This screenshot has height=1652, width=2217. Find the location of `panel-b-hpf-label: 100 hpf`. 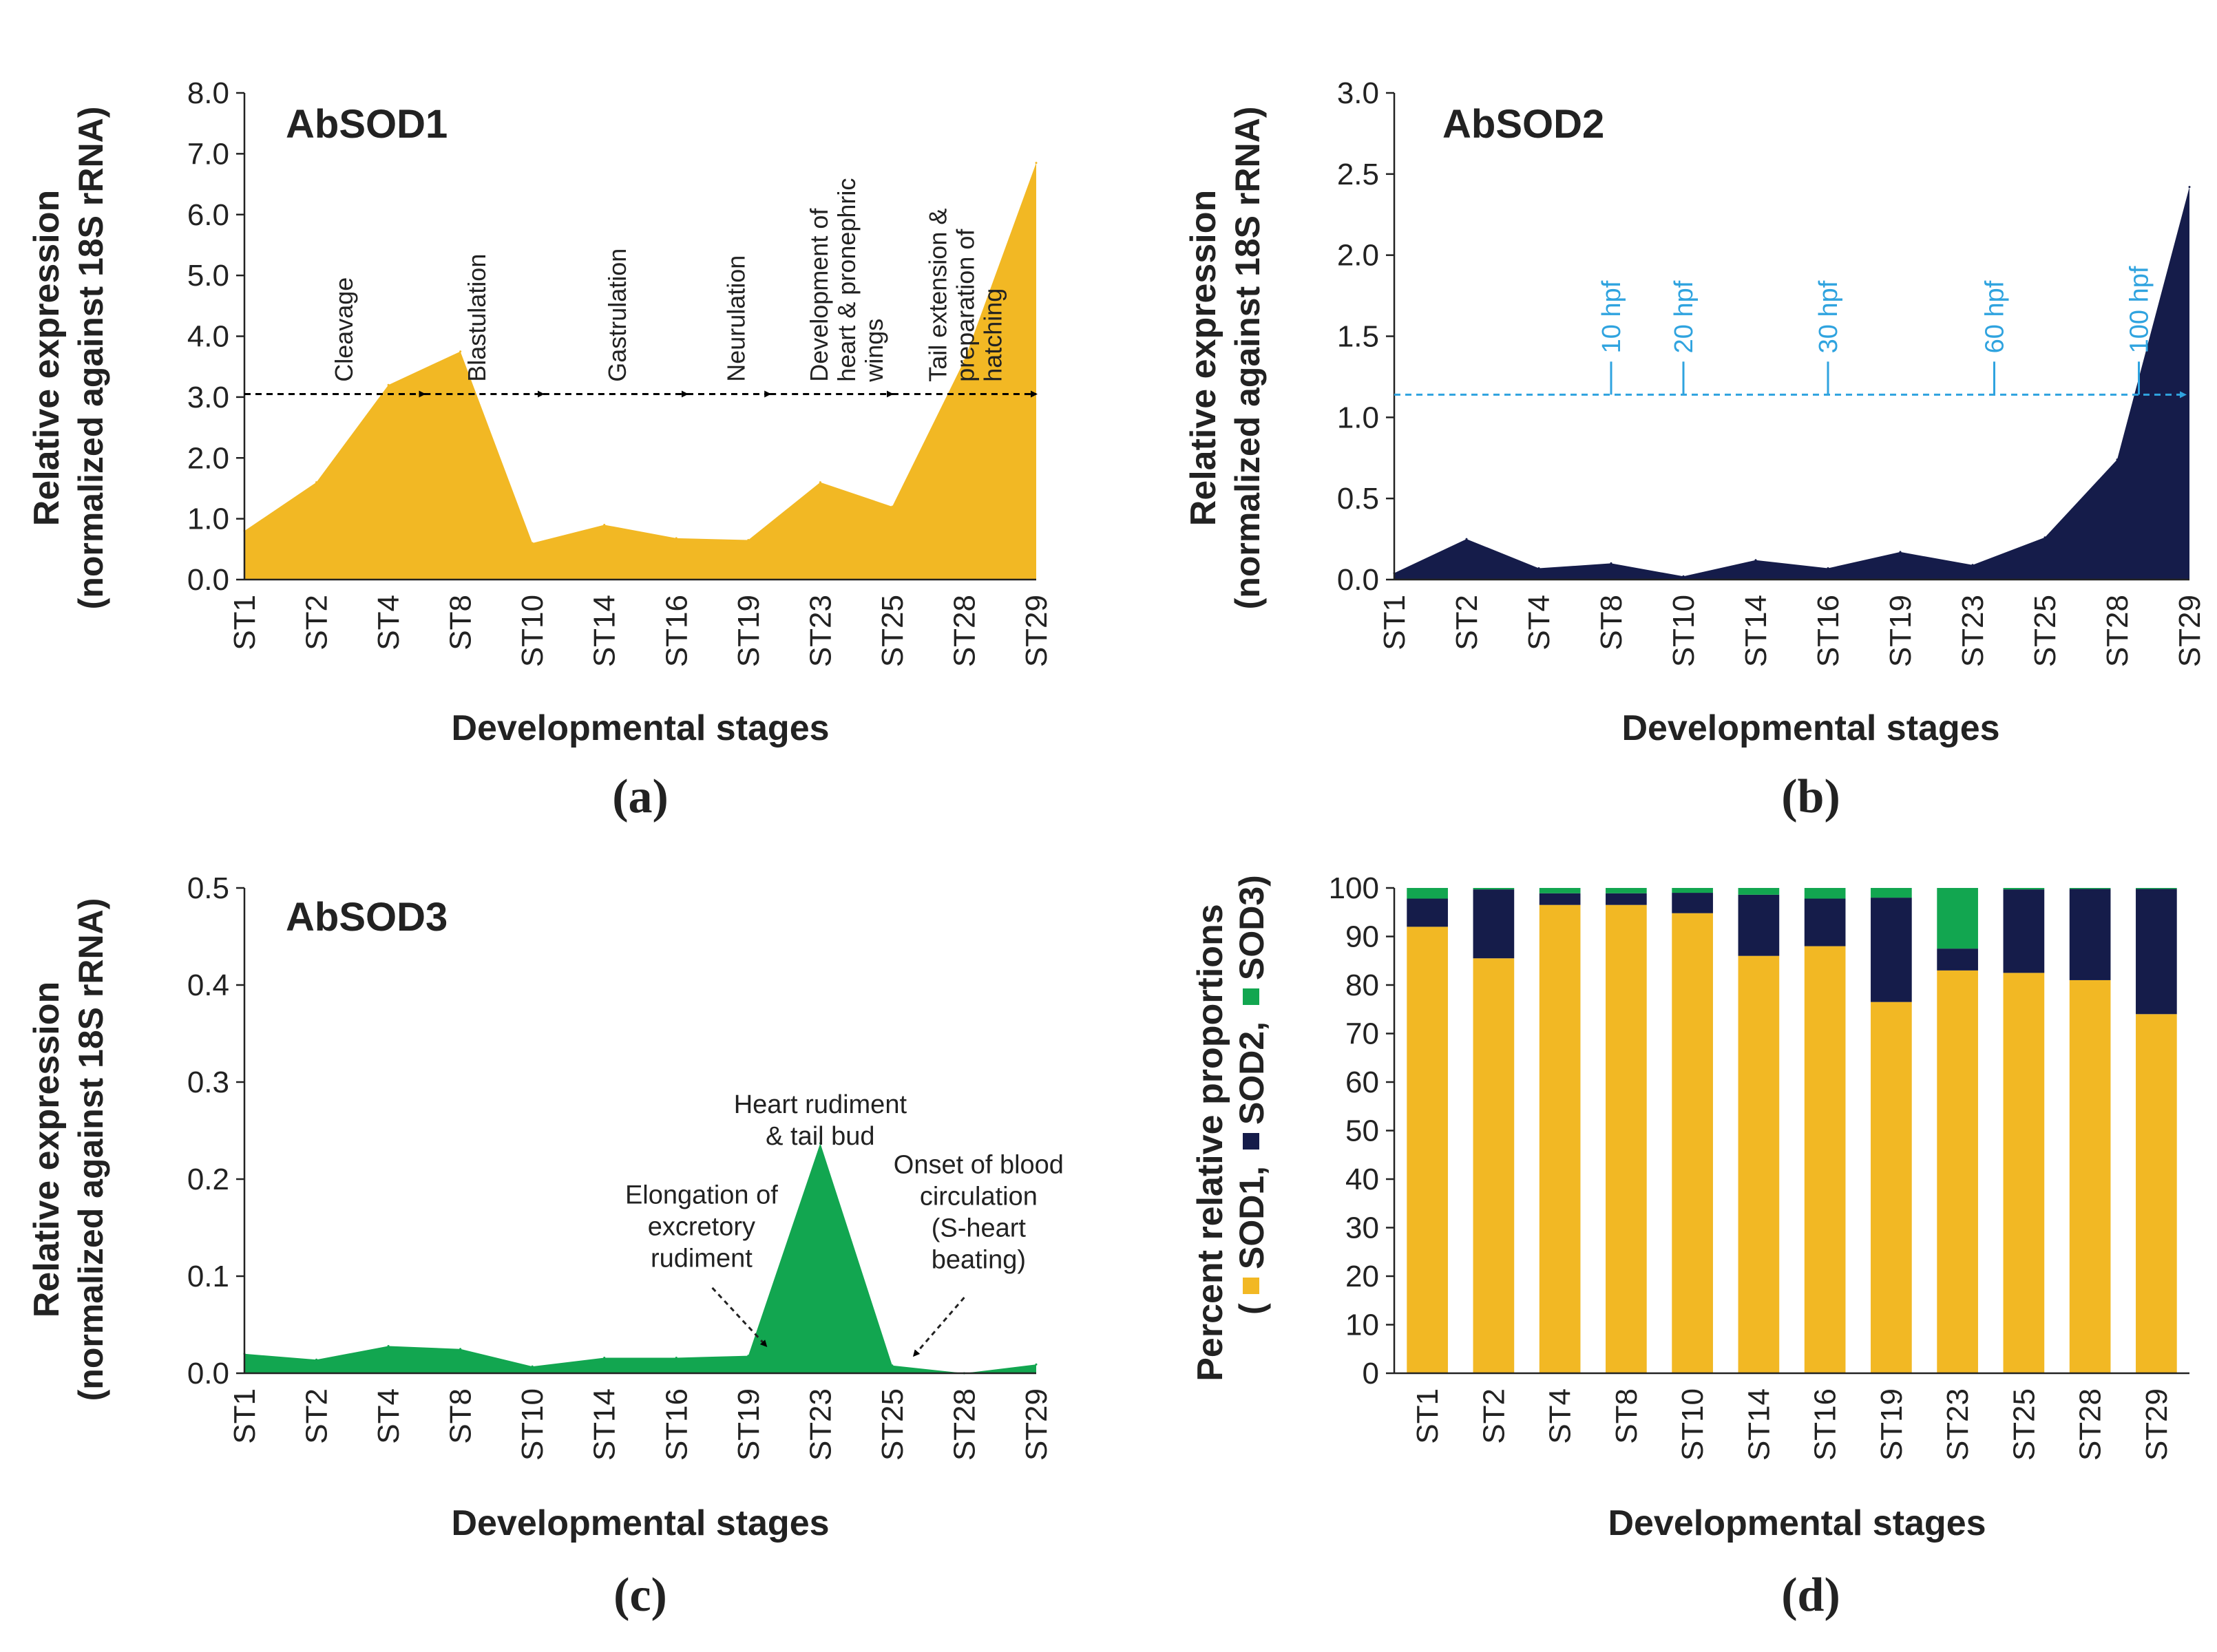

panel-b-hpf-label: 100 hpf is located at coordinates (2139, 309).